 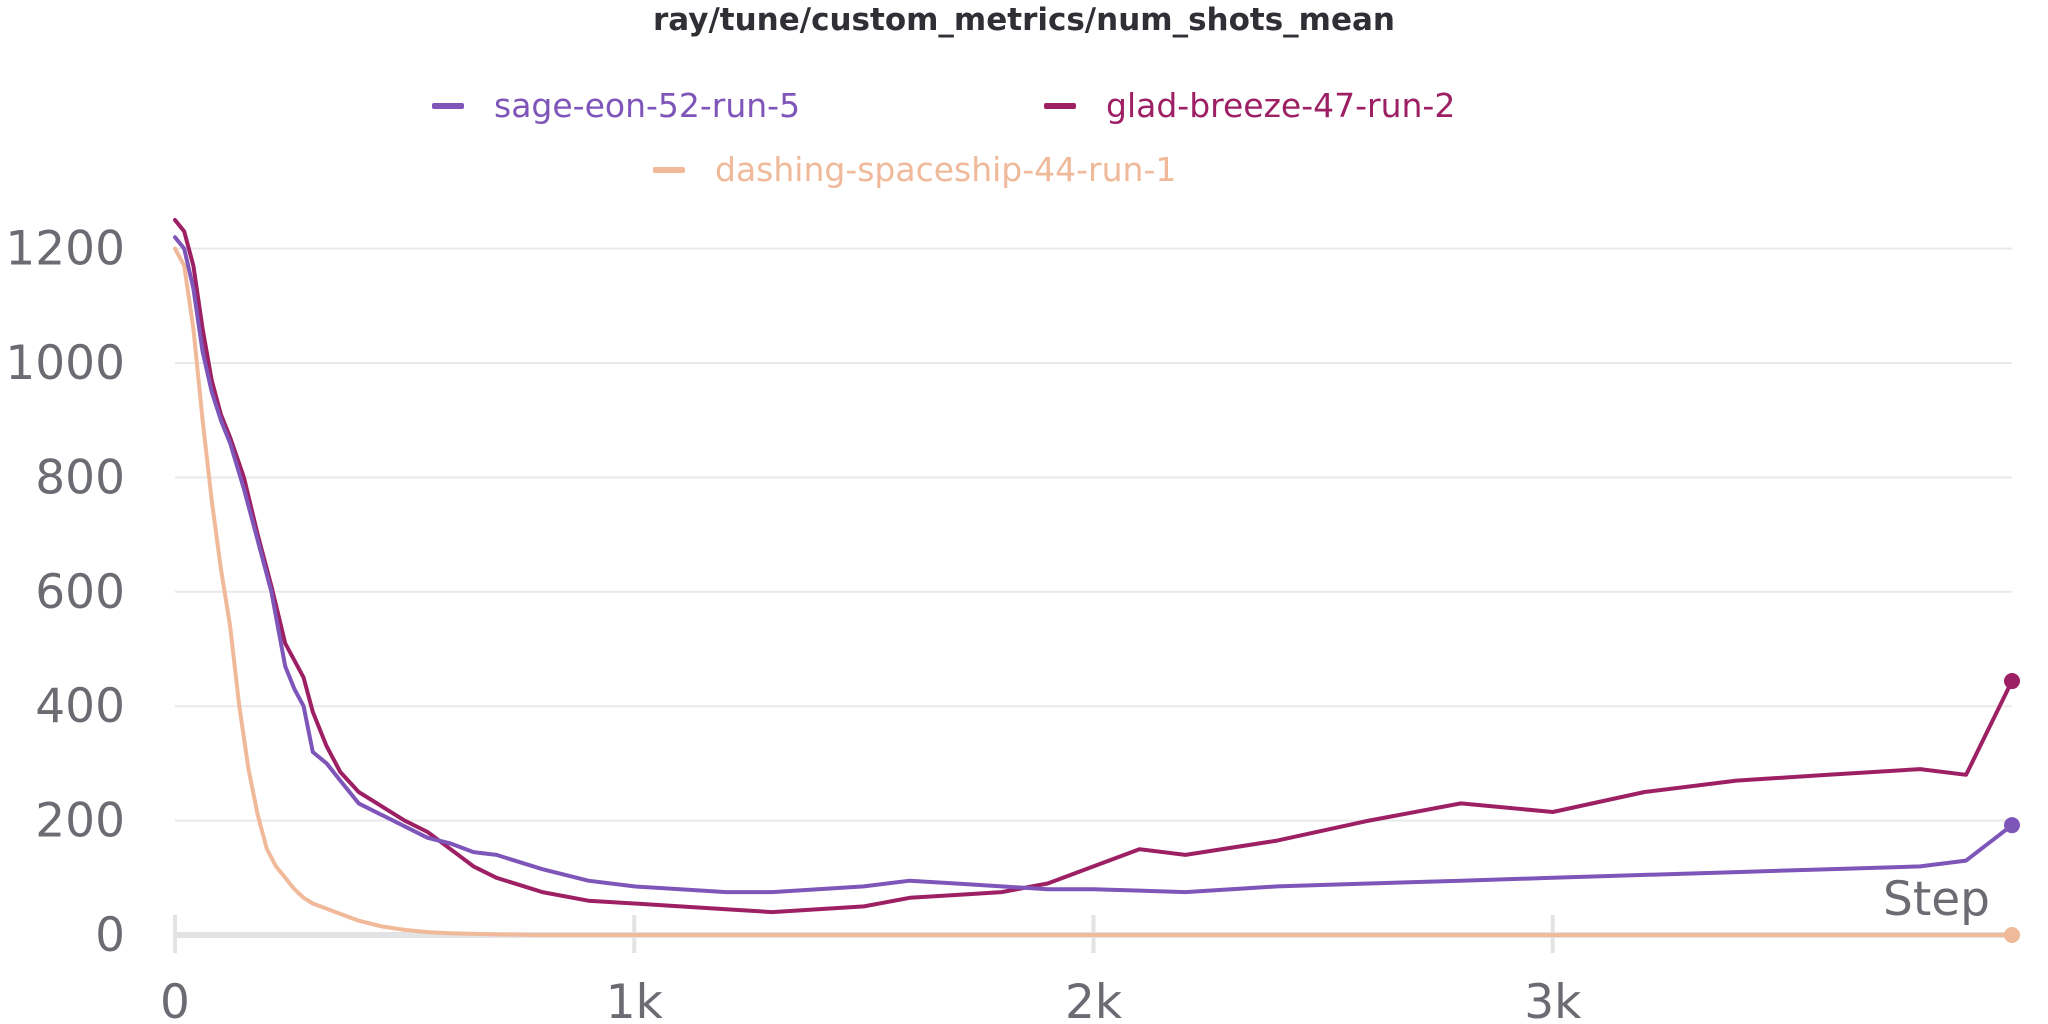 What do you see at coordinates (80, 706) in the screenshot?
I see `y-tick-label: 400` at bounding box center [80, 706].